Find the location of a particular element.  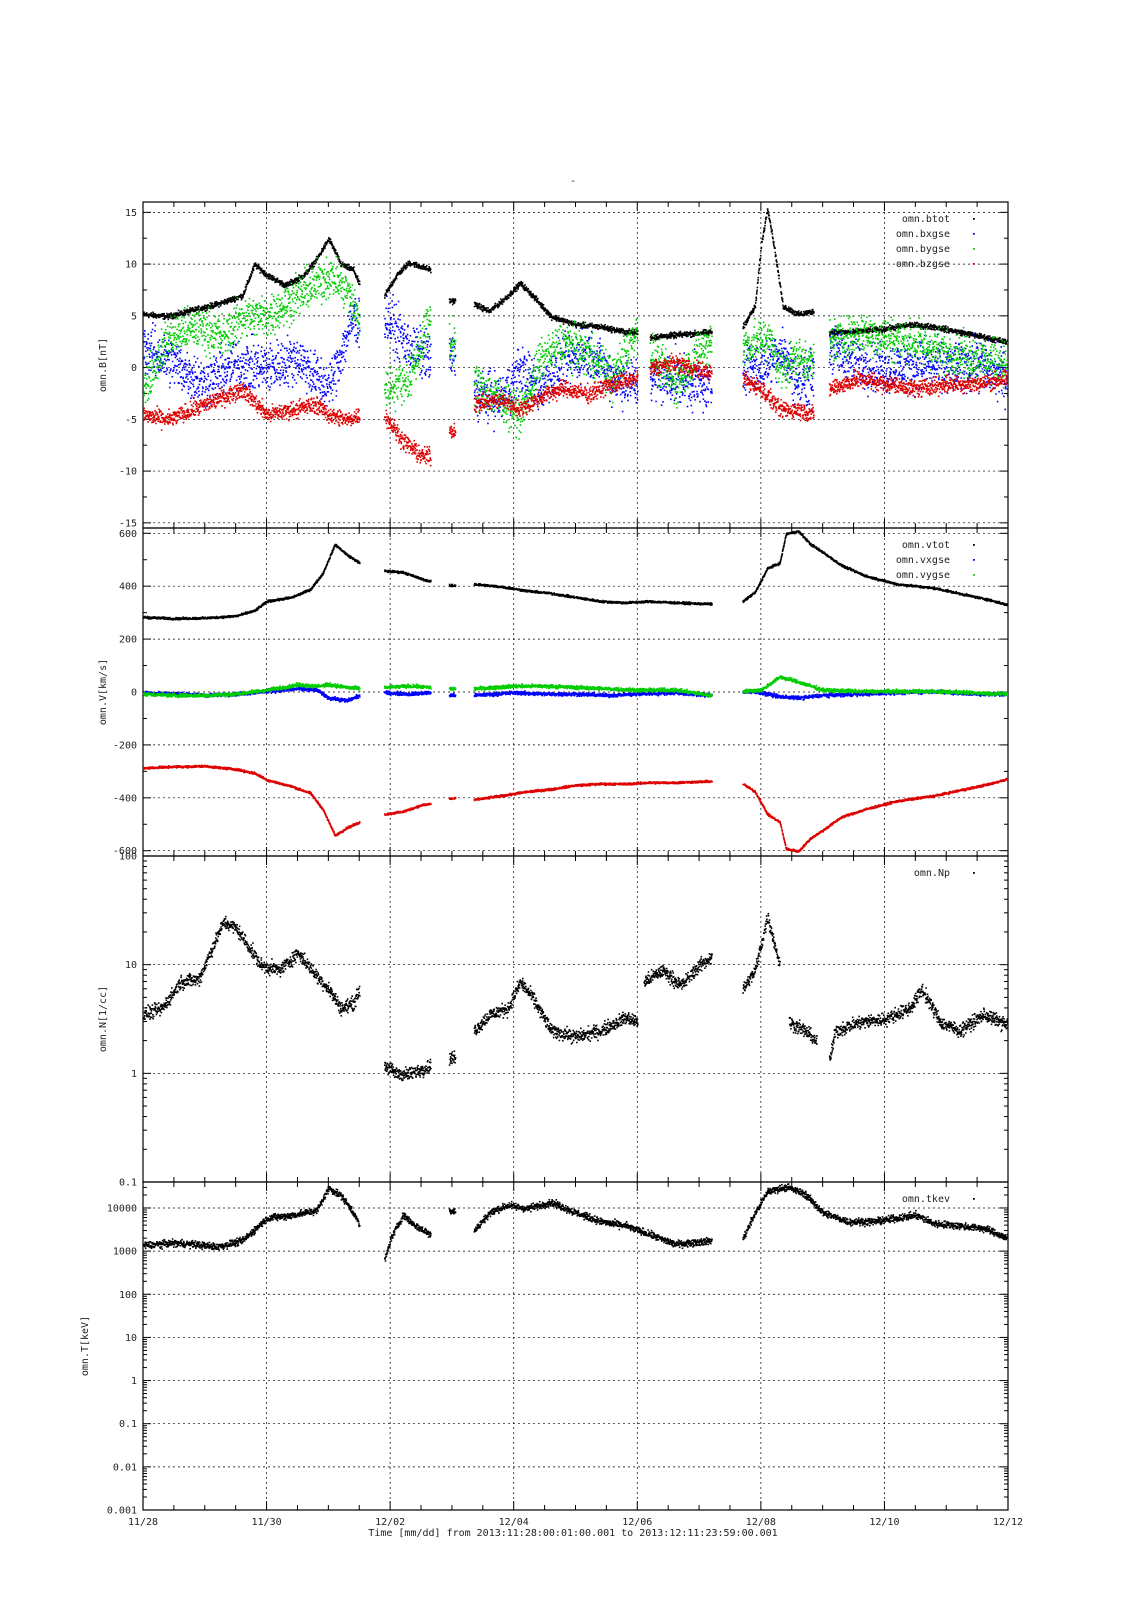

x-tick-label: 12/02 is located at coordinates (390, 1522).